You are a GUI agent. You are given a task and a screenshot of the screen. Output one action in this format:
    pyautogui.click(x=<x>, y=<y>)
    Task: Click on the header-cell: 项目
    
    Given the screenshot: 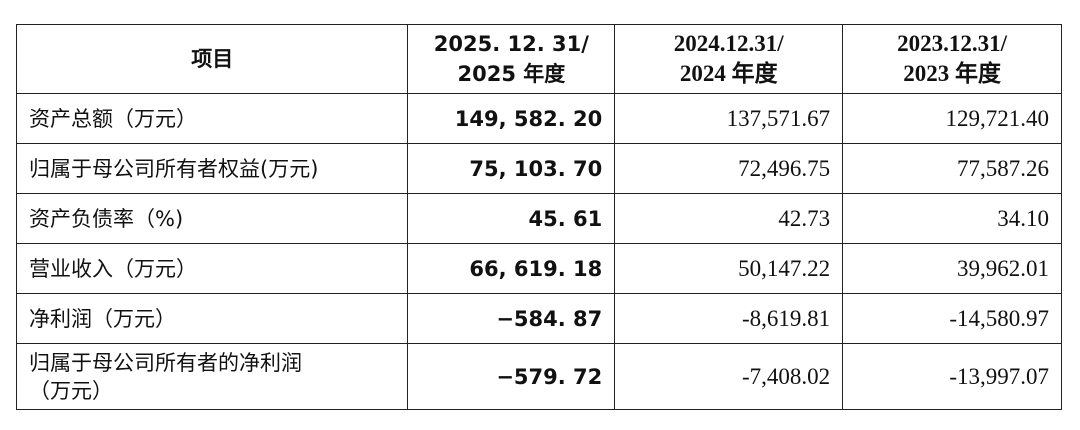 What is the action you would take?
    pyautogui.click(x=212, y=59)
    